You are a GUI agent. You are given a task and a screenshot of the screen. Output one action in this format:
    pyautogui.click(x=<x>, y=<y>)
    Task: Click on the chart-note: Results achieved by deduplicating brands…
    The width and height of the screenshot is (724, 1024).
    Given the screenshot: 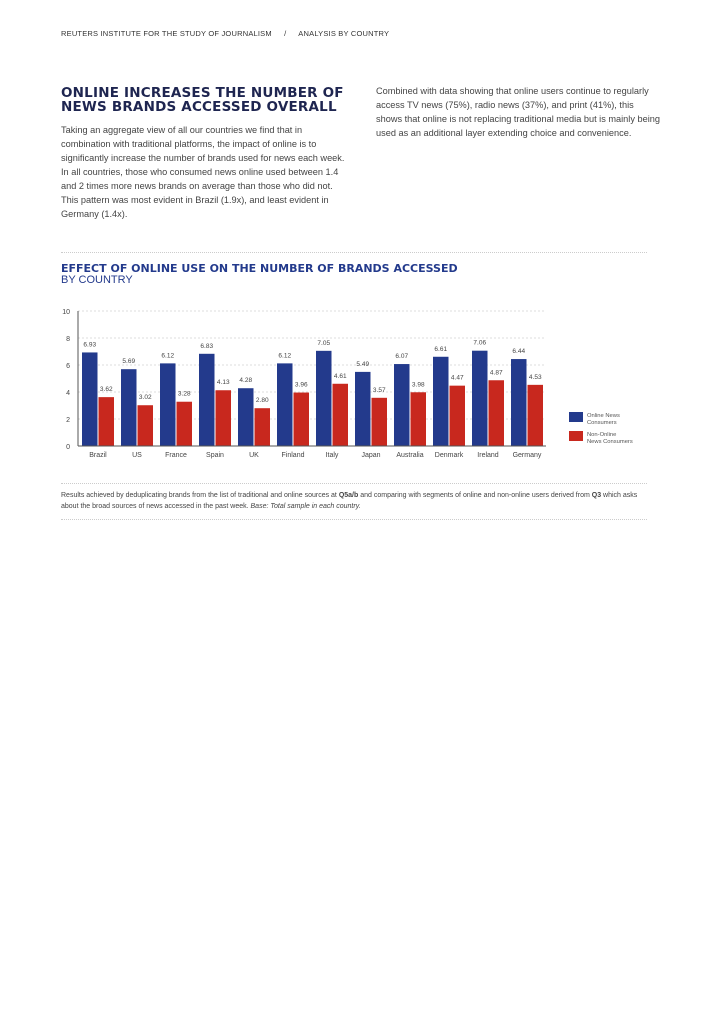 What is the action you would take?
    pyautogui.click(x=356, y=501)
    